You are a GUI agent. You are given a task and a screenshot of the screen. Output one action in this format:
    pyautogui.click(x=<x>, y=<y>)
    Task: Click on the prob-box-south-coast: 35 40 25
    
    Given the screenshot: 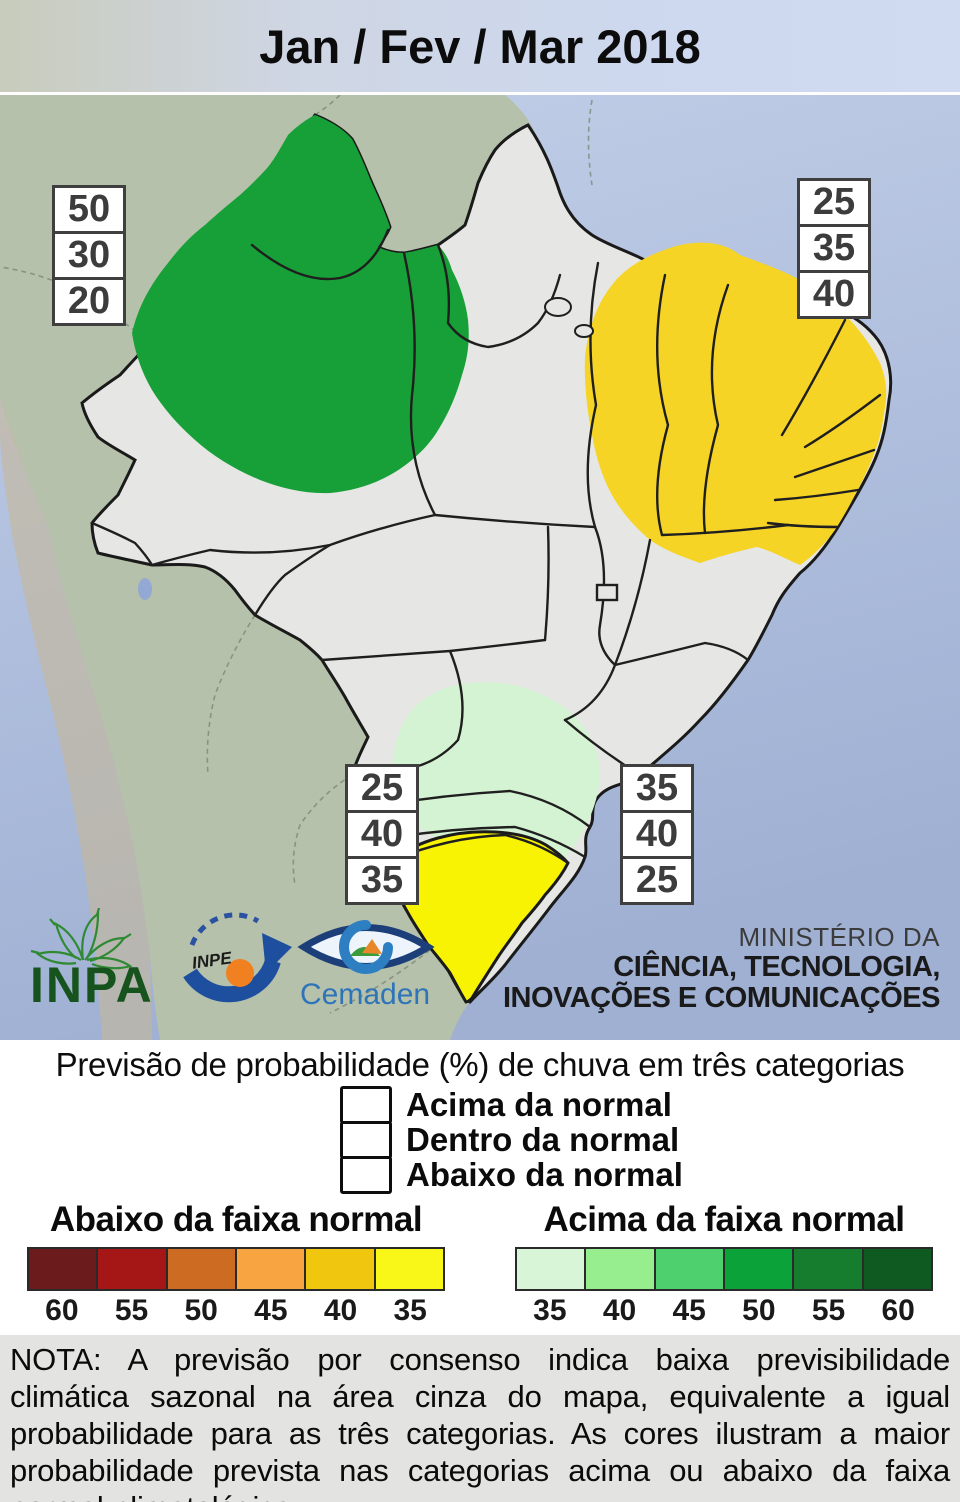 What is the action you would take?
    pyautogui.click(x=657, y=834)
    